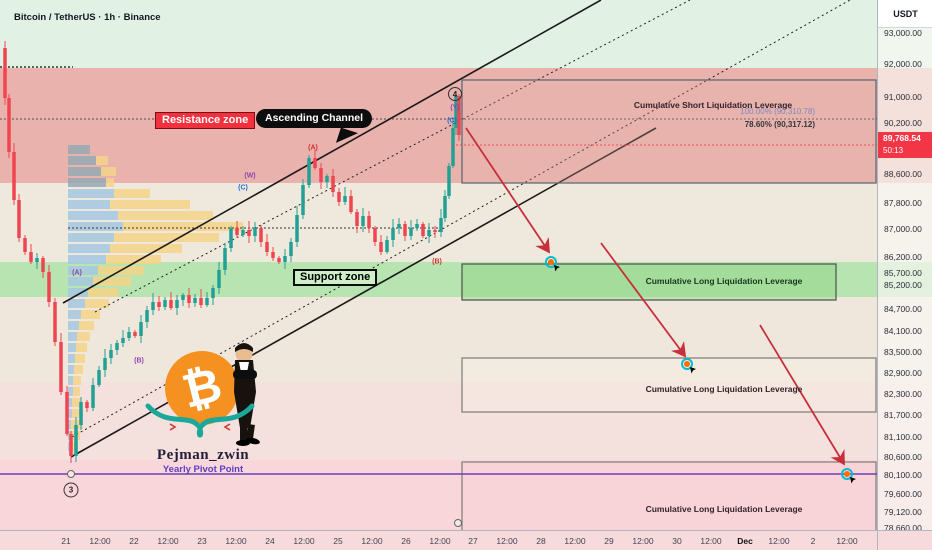 Image resolution: width=932 pixels, height=550 pixels. I want to click on time-tick: 28, so click(541, 541).